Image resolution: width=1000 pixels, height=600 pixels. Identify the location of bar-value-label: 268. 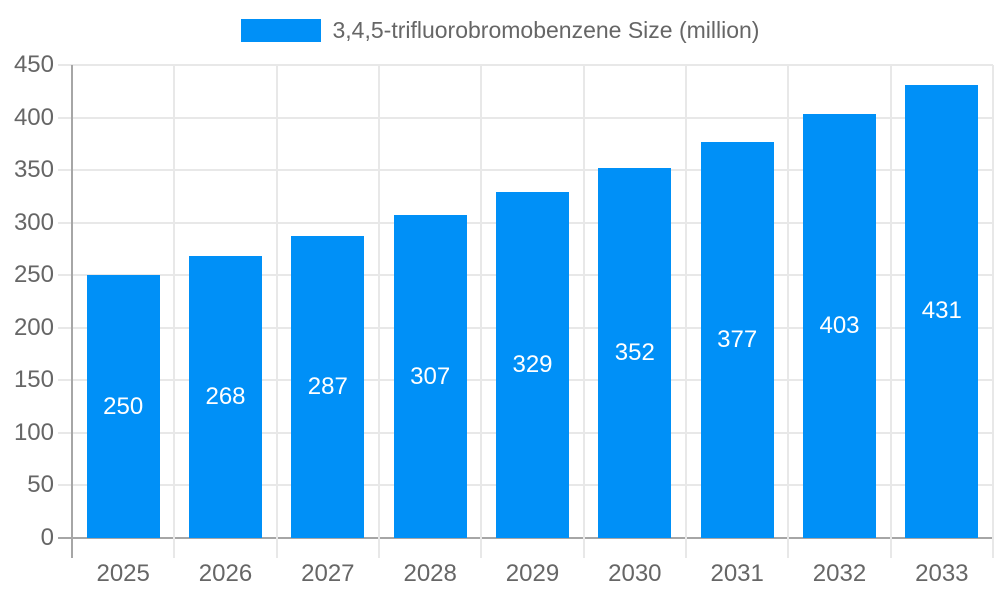
(225, 397).